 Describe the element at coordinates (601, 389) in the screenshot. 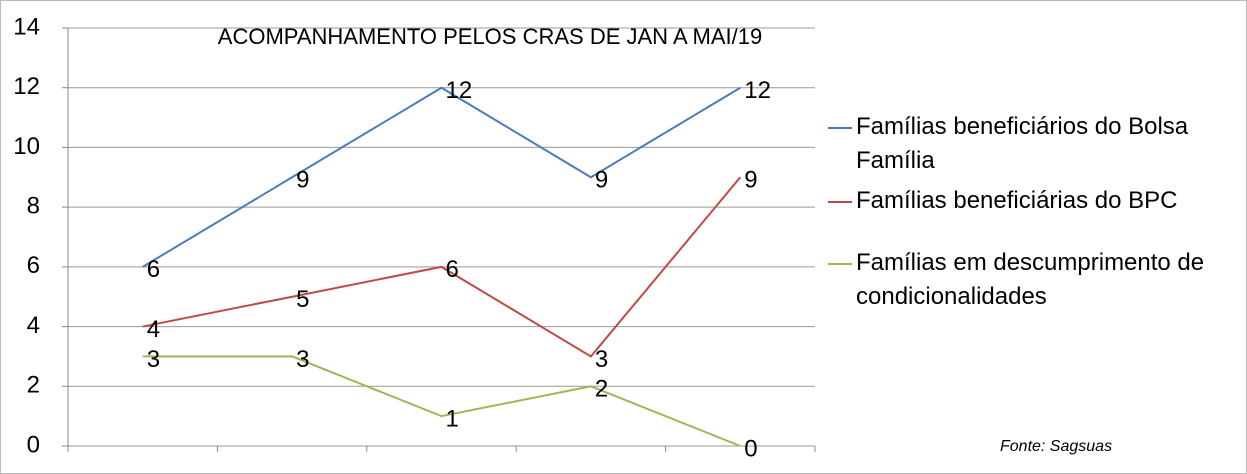

I see `data-label: 2` at that location.